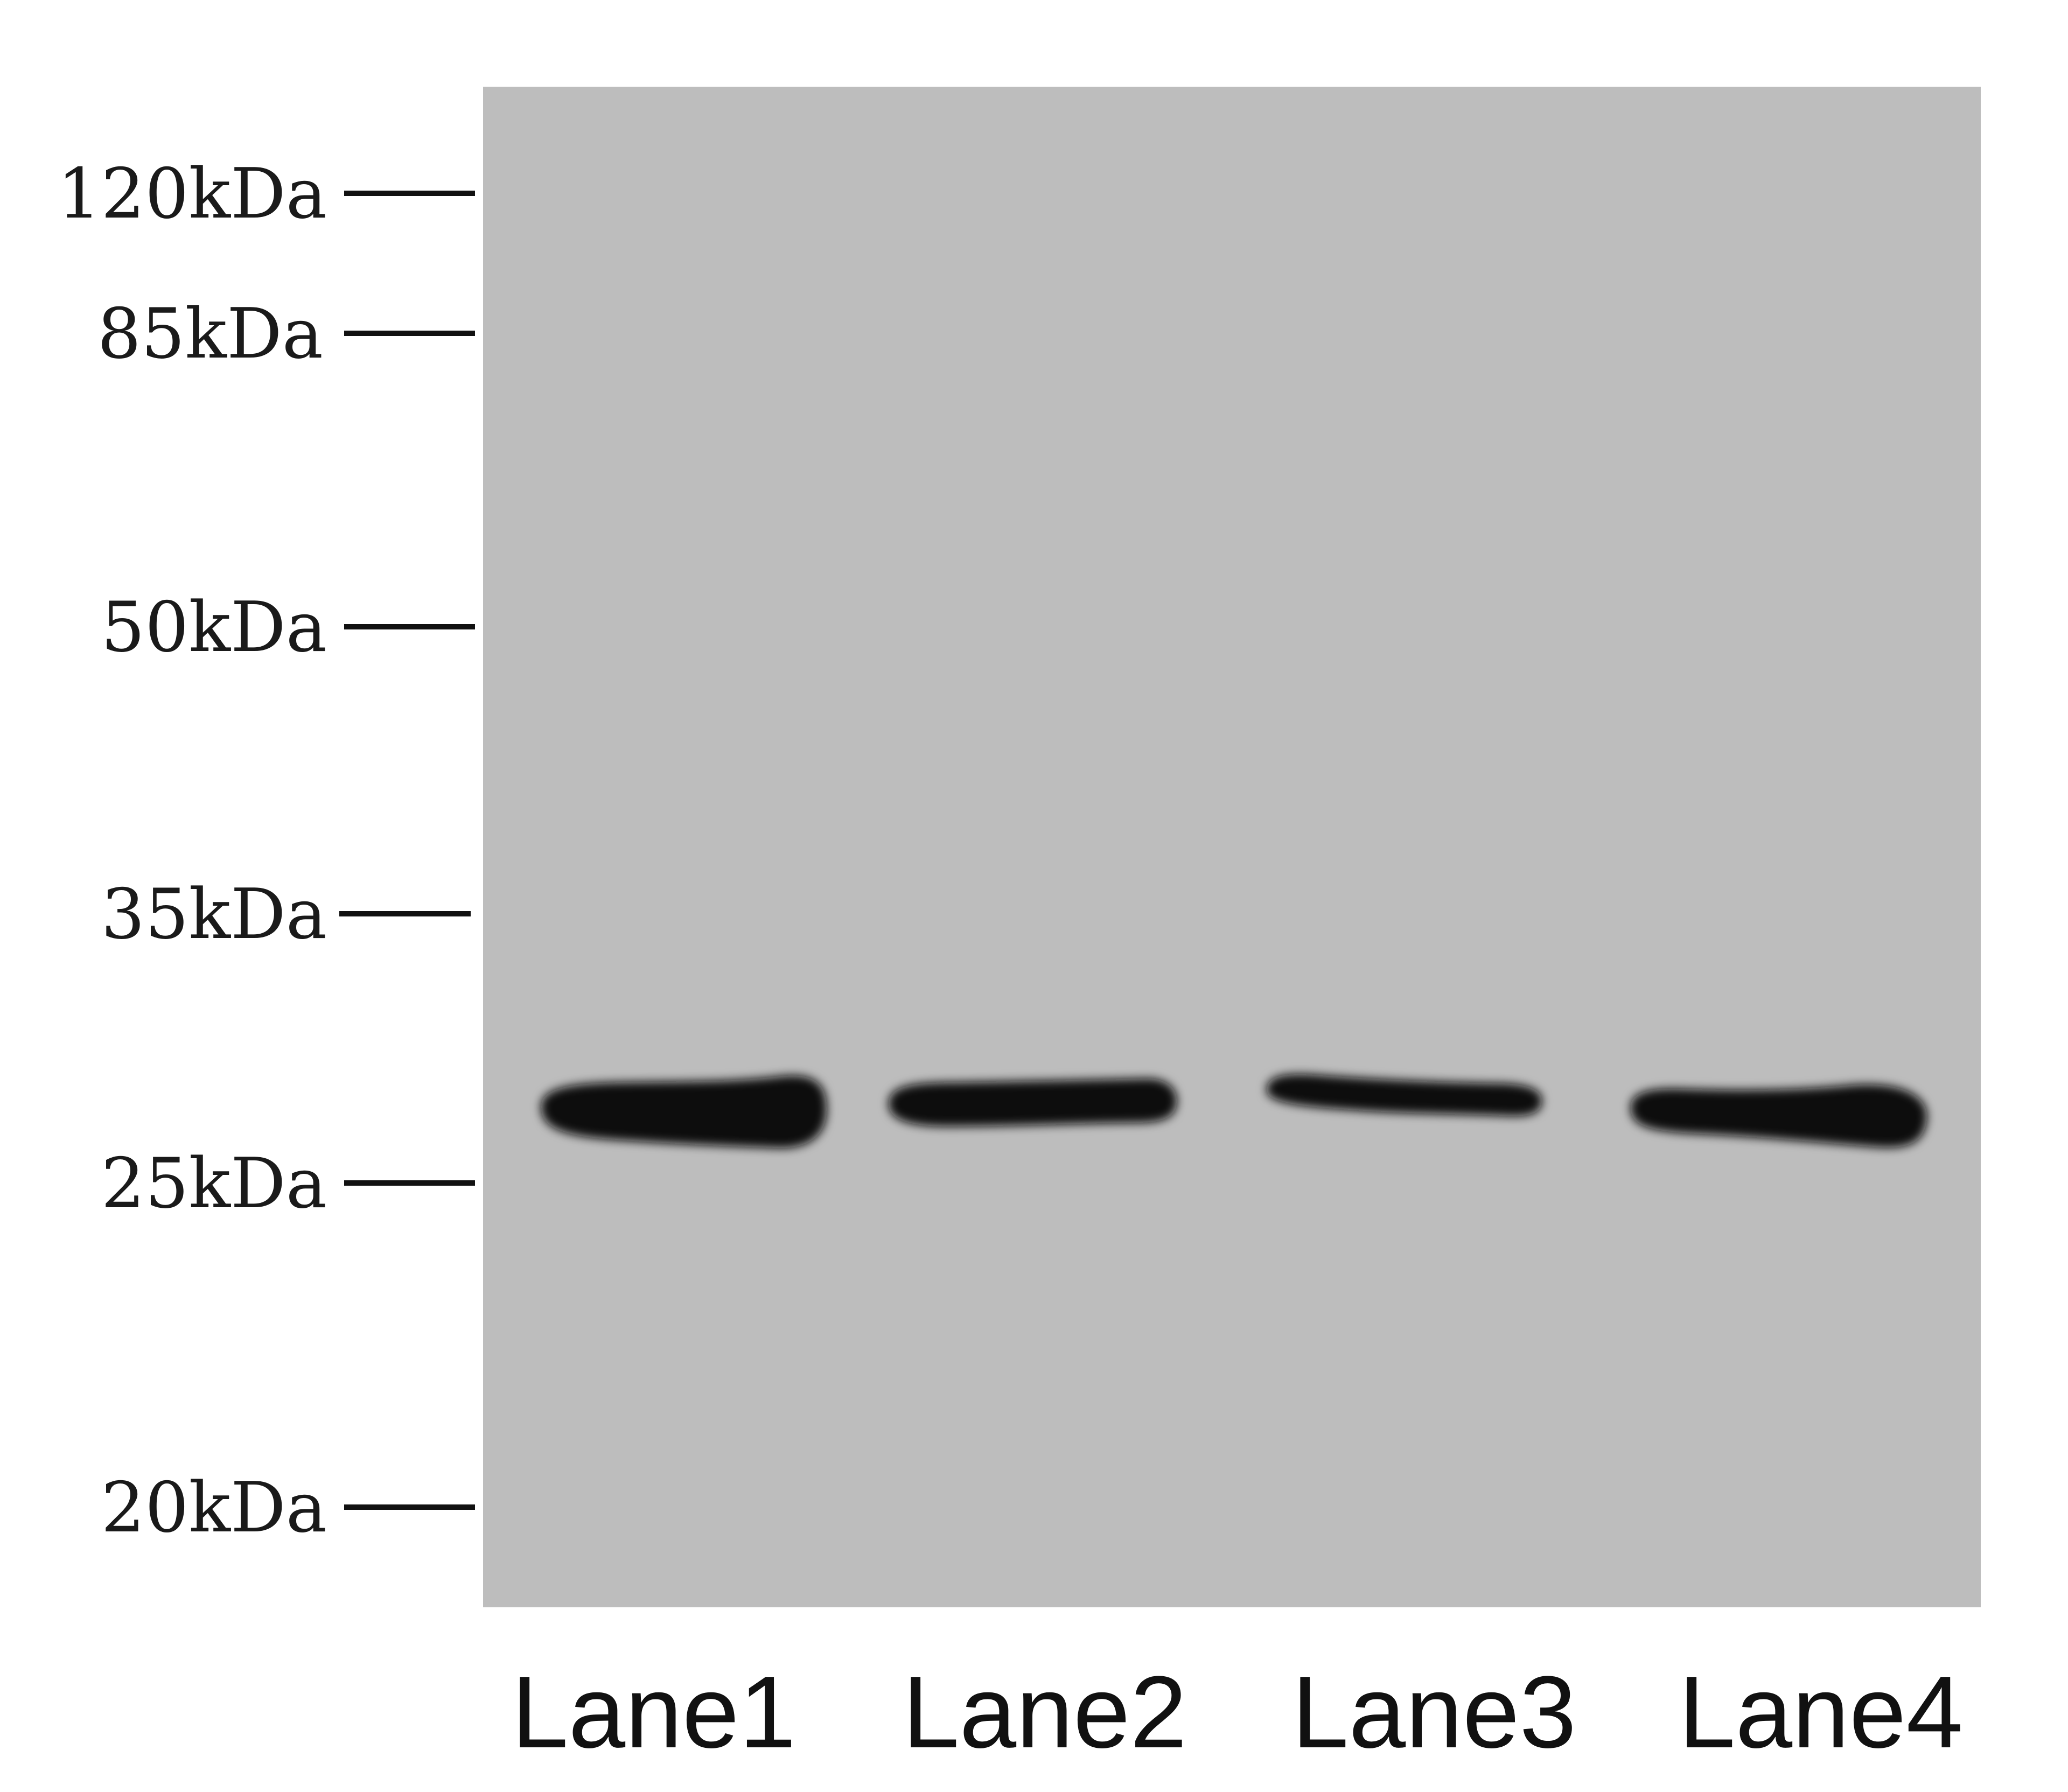 The image size is (2068, 1792). Describe the element at coordinates (1234, 1111) in the screenshot. I see `protein-bands` at that location.